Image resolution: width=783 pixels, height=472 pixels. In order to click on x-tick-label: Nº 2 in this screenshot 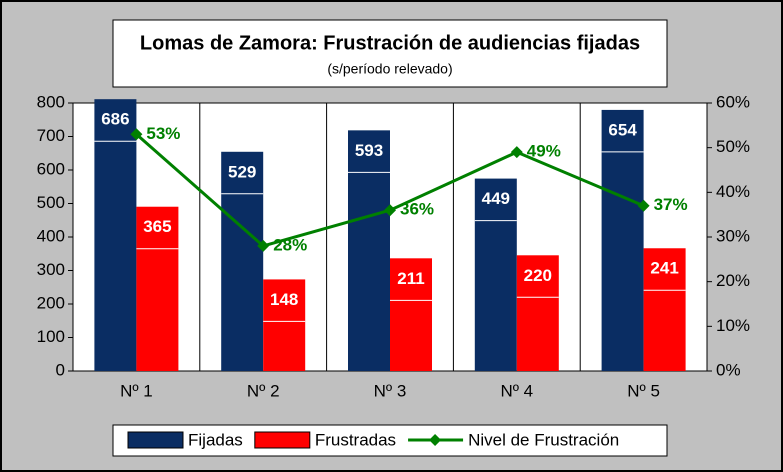, I will do `click(263, 390)`.